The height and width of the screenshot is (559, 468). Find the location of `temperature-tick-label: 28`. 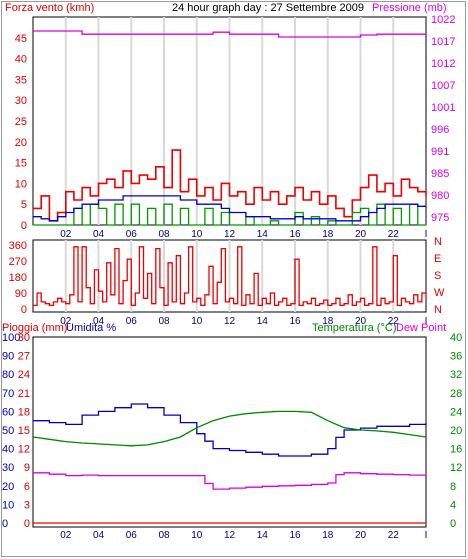

temperature-tick-label: 28 is located at coordinates (456, 394).